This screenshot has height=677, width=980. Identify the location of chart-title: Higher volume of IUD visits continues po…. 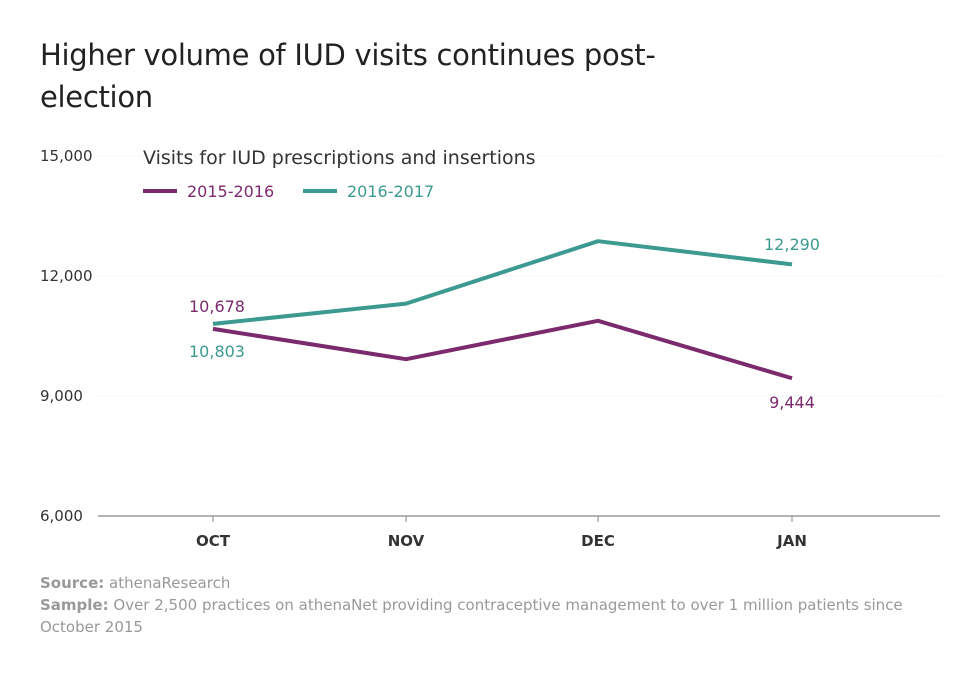
(348, 76).